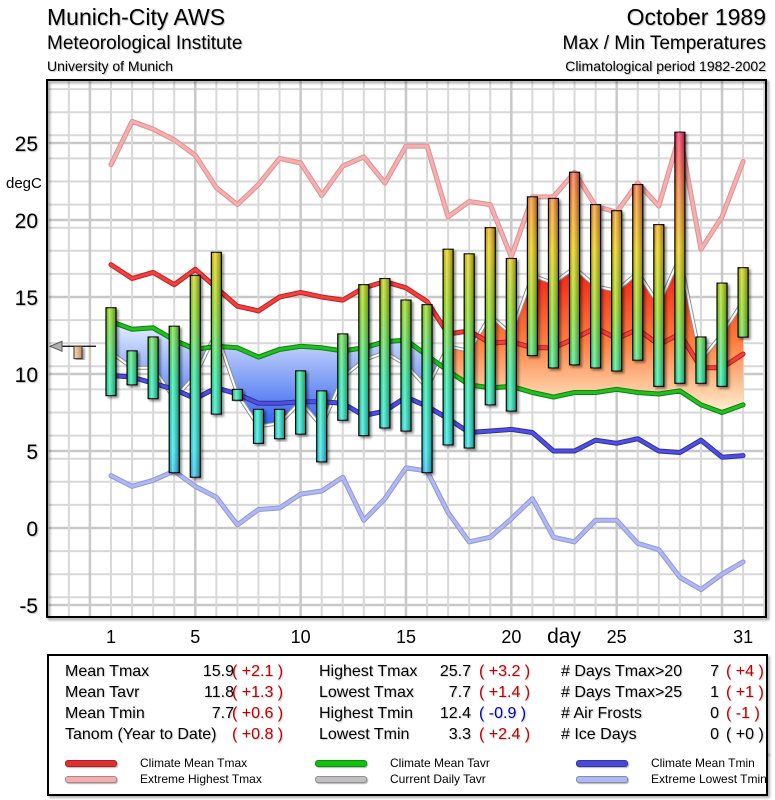 Image resolution: width=775 pixels, height=800 pixels. Describe the element at coordinates (218, 671) in the screenshot. I see `stat-value: 15.9` at that location.